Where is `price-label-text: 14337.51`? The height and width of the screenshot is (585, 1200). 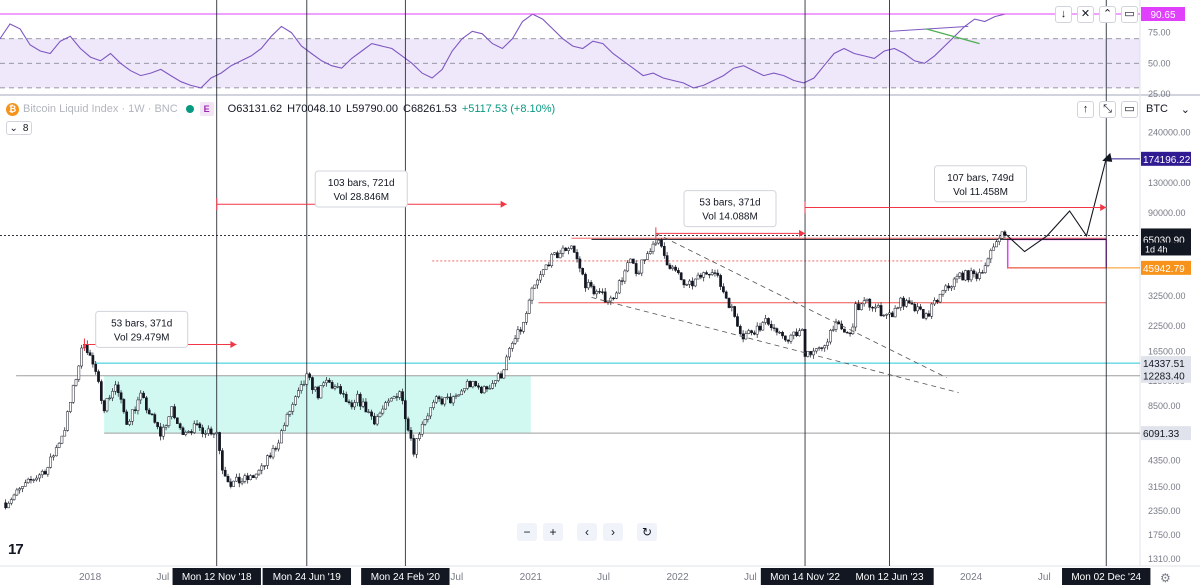
price-label-text: 14337.51 is located at coordinates (1164, 364).